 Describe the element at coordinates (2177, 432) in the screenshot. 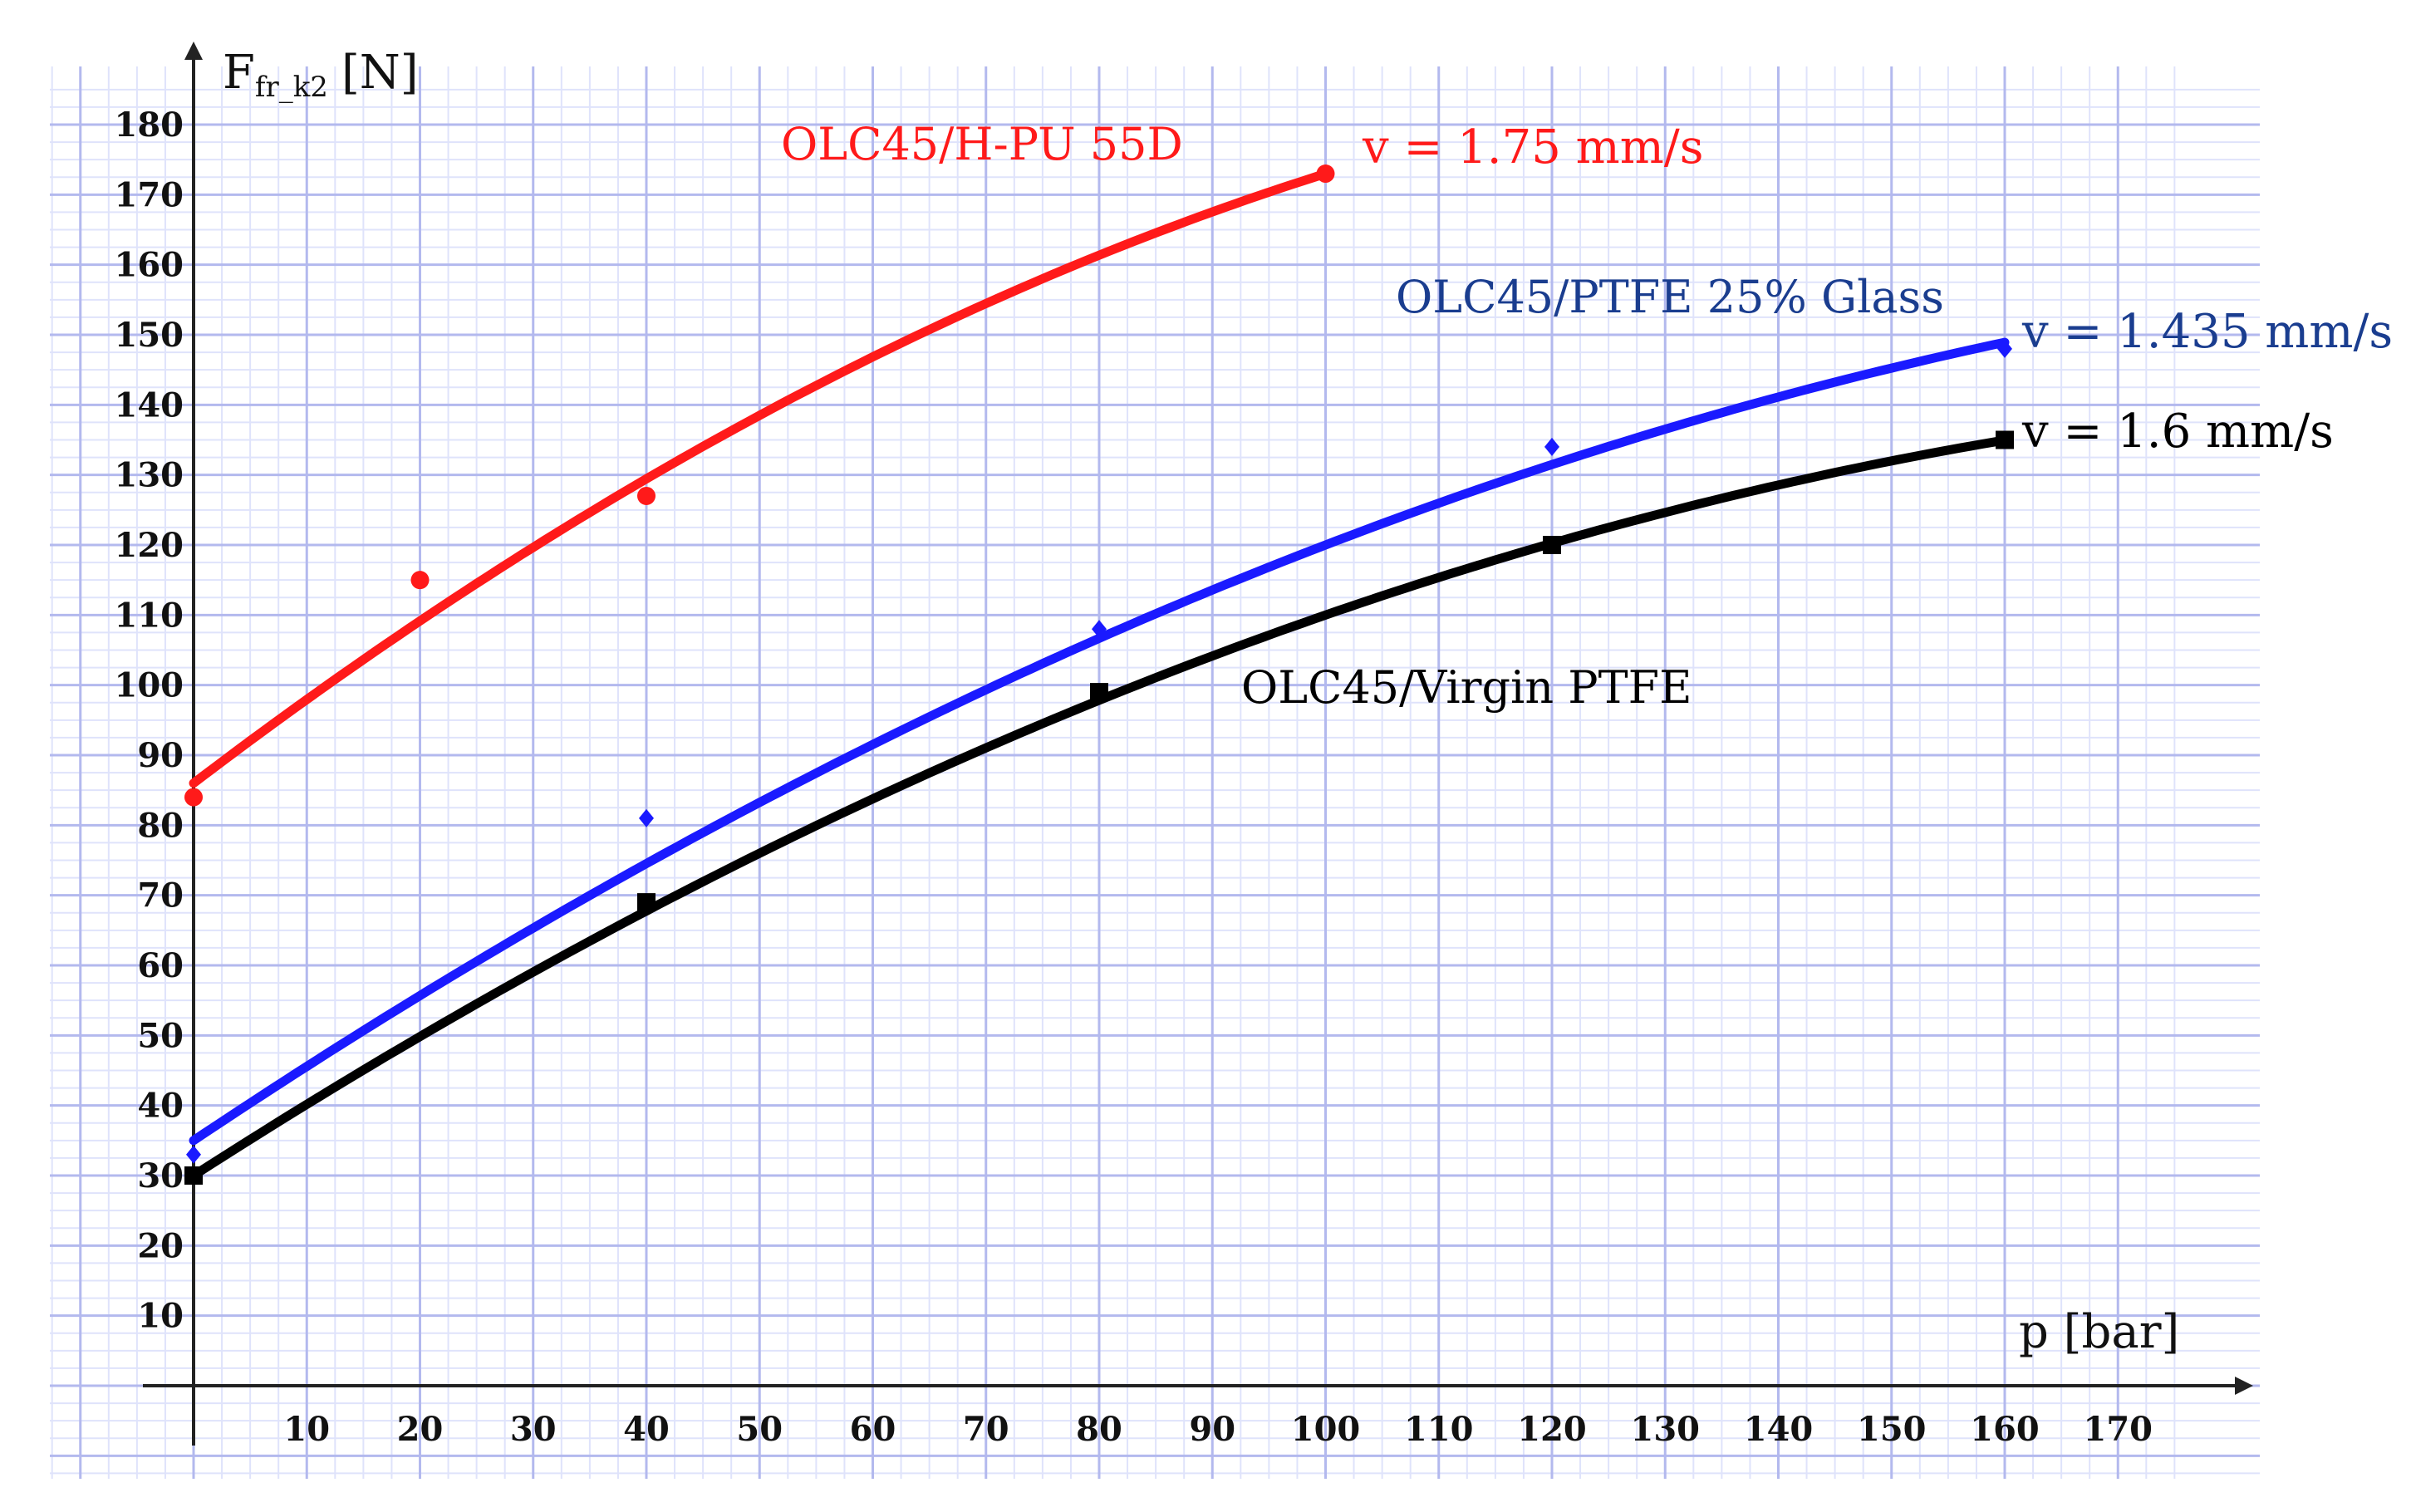

I see `speed-label-virgin-ptfe: v = 1.6 mm/s` at that location.